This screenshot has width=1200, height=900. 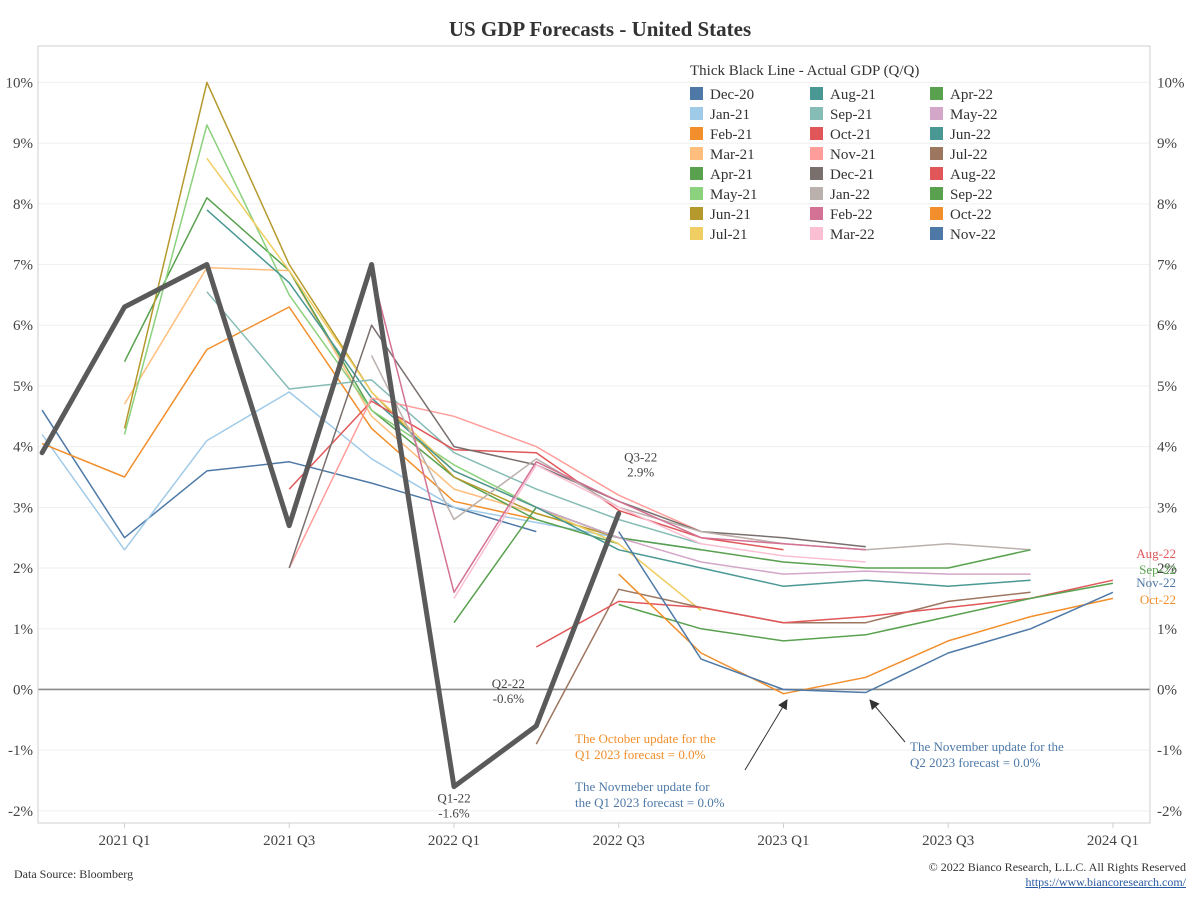 What do you see at coordinates (731, 175) in the screenshot?
I see `legend-label: Apr-21` at bounding box center [731, 175].